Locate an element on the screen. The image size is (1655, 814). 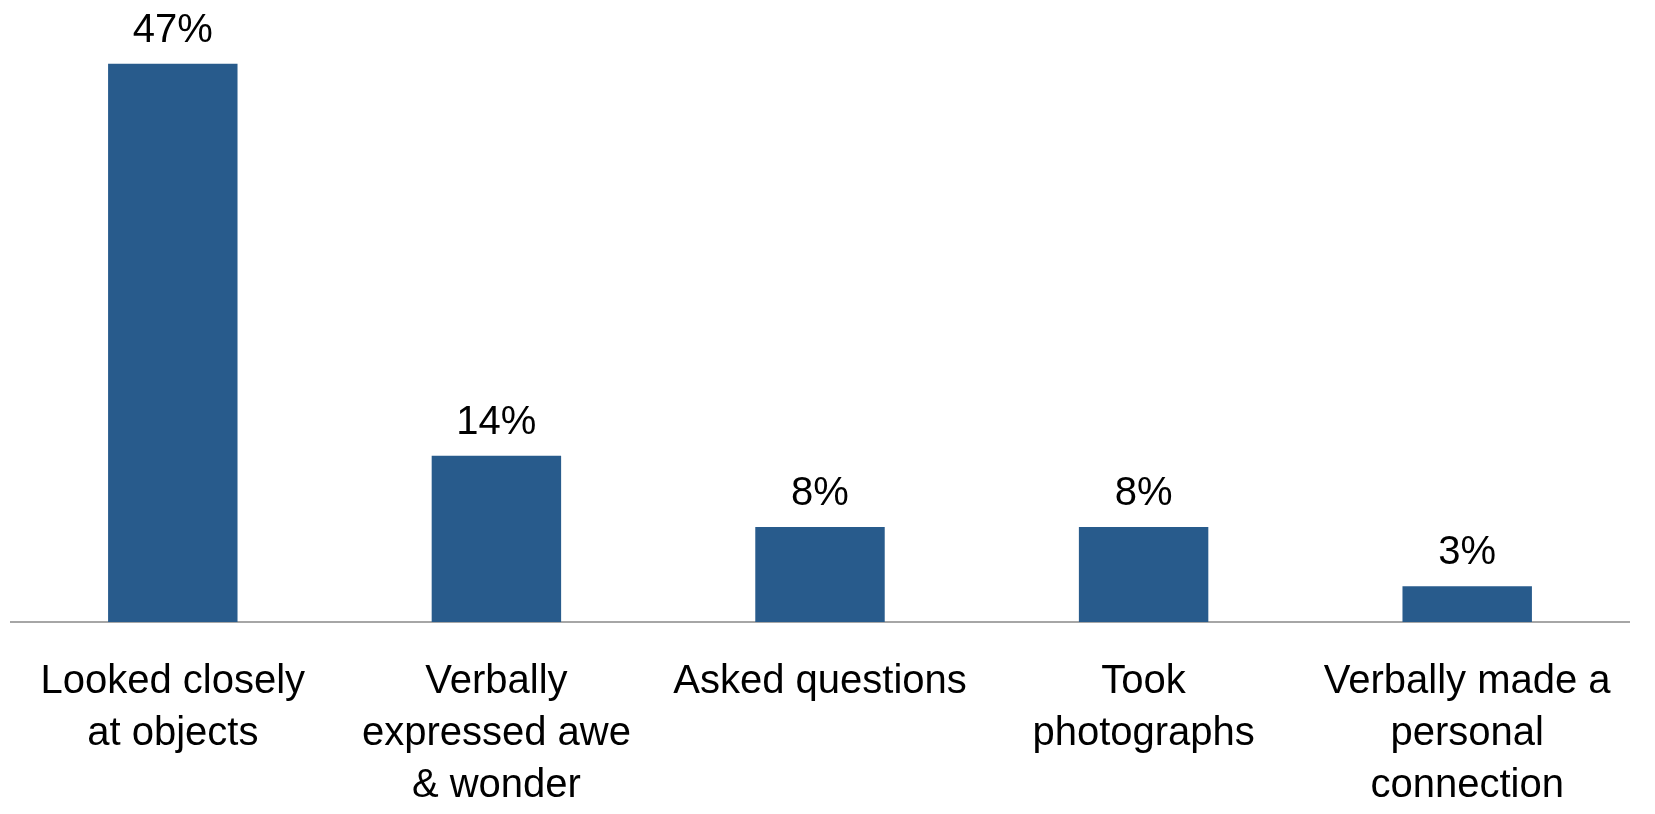
x-tick-label: Took photographs is located at coordinates (1143, 705).